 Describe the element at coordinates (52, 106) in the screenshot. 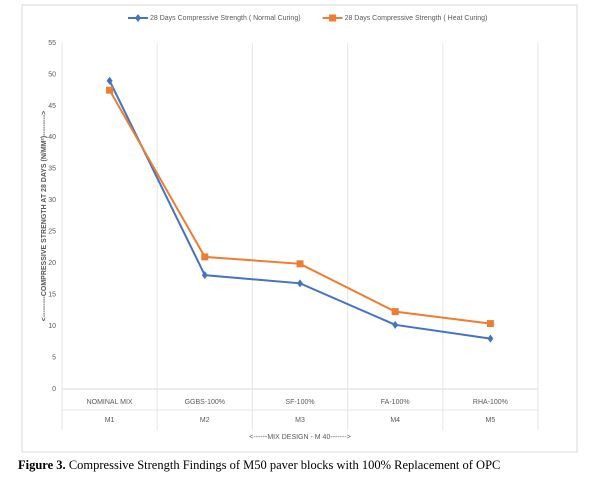

I see `y-tick-label: 45` at that location.